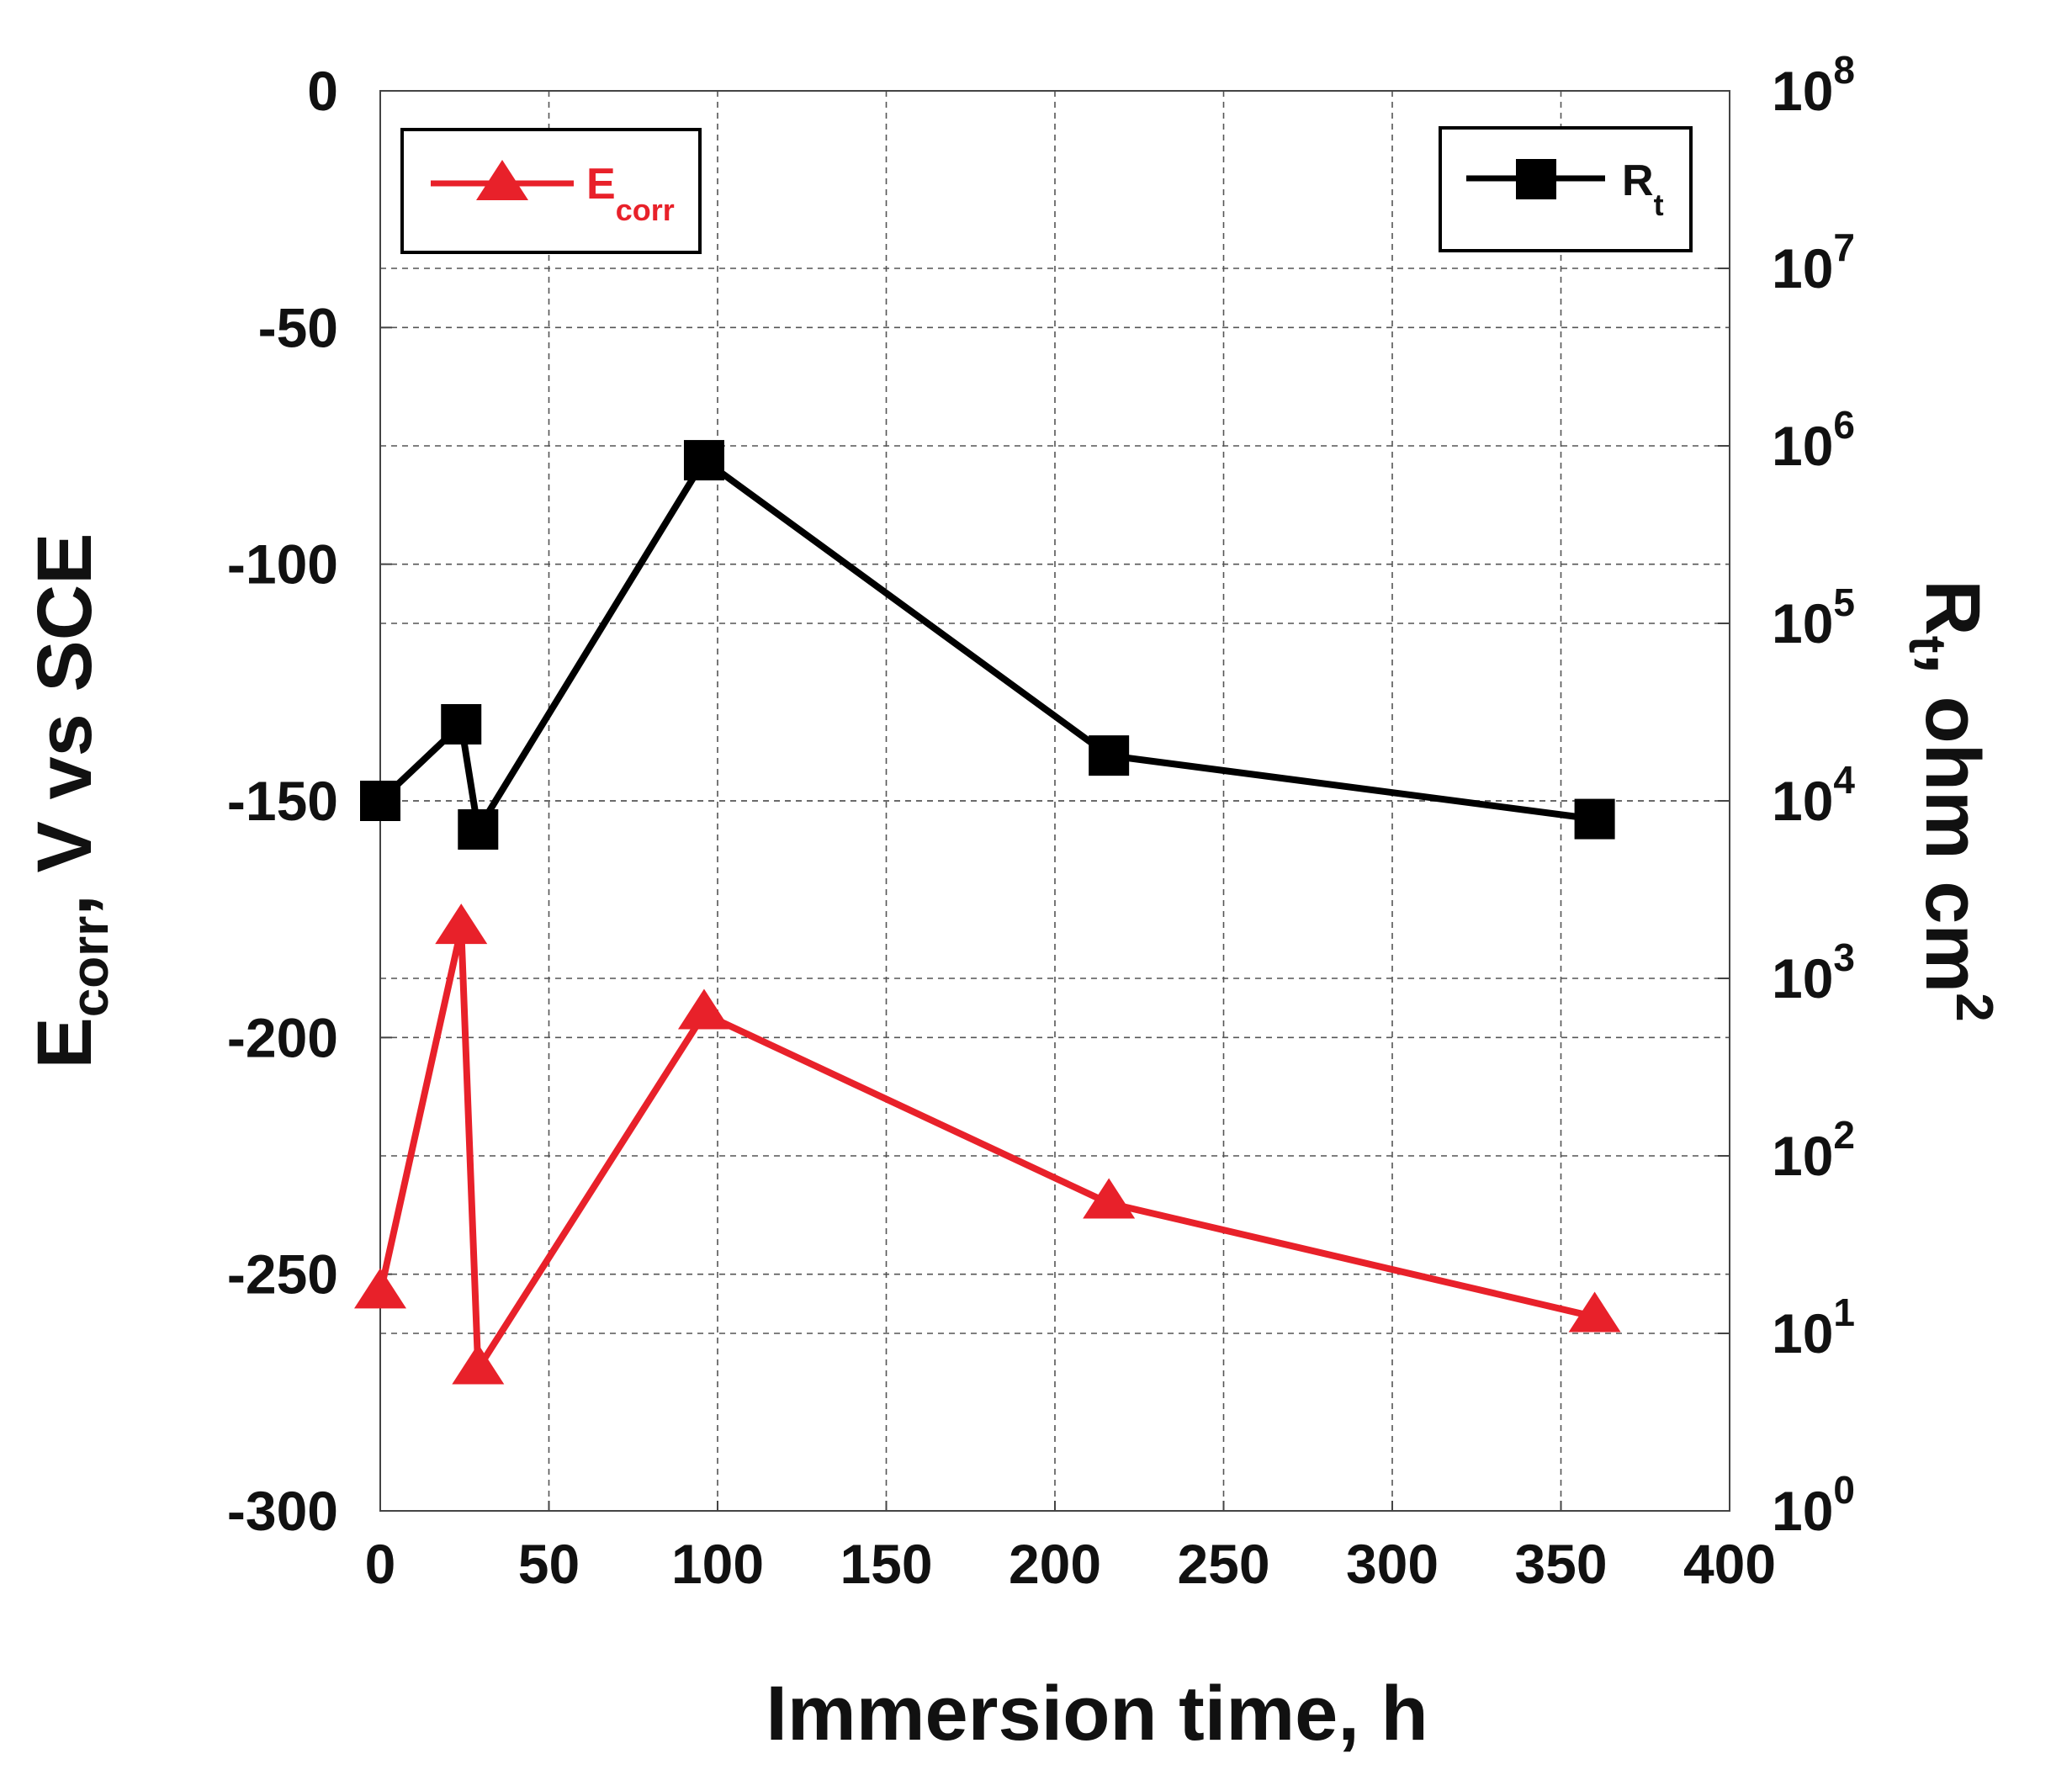 This screenshot has height=1791, width=2072. Describe the element at coordinates (645, 210) in the screenshot. I see `legend-ecorr-sub: corr` at that location.